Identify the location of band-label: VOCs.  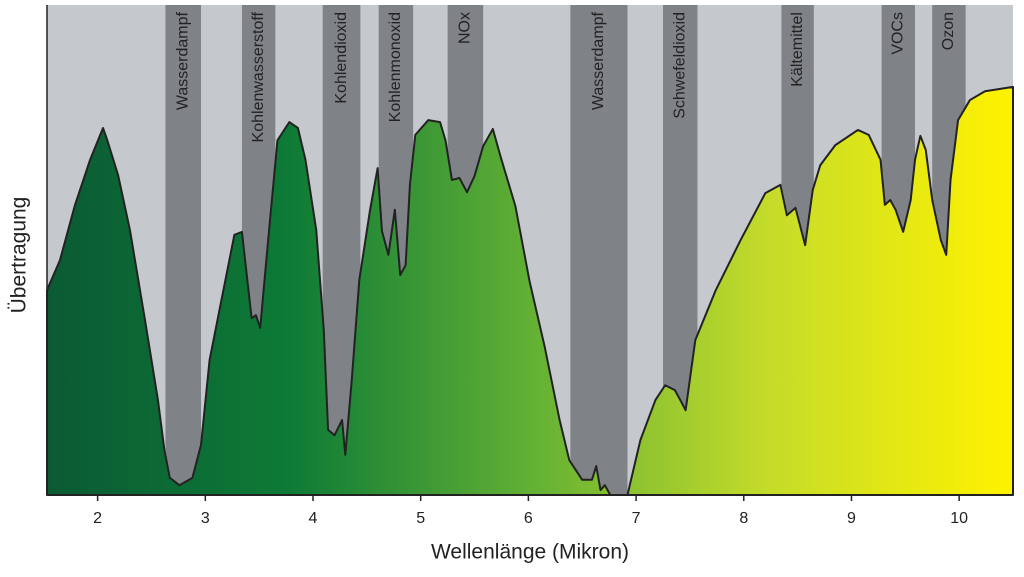
(898, 33).